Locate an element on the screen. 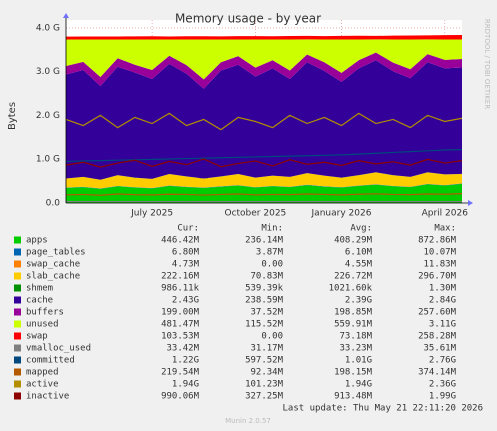 The image size is (497, 431). y-tick-label: 1.0 G is located at coordinates (48, 160).